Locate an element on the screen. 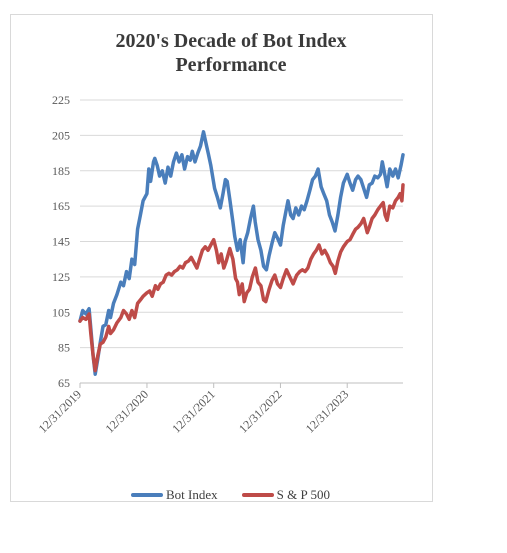 The width and height of the screenshot is (507, 553). legend-swatch-sp500 is located at coordinates (257, 495).